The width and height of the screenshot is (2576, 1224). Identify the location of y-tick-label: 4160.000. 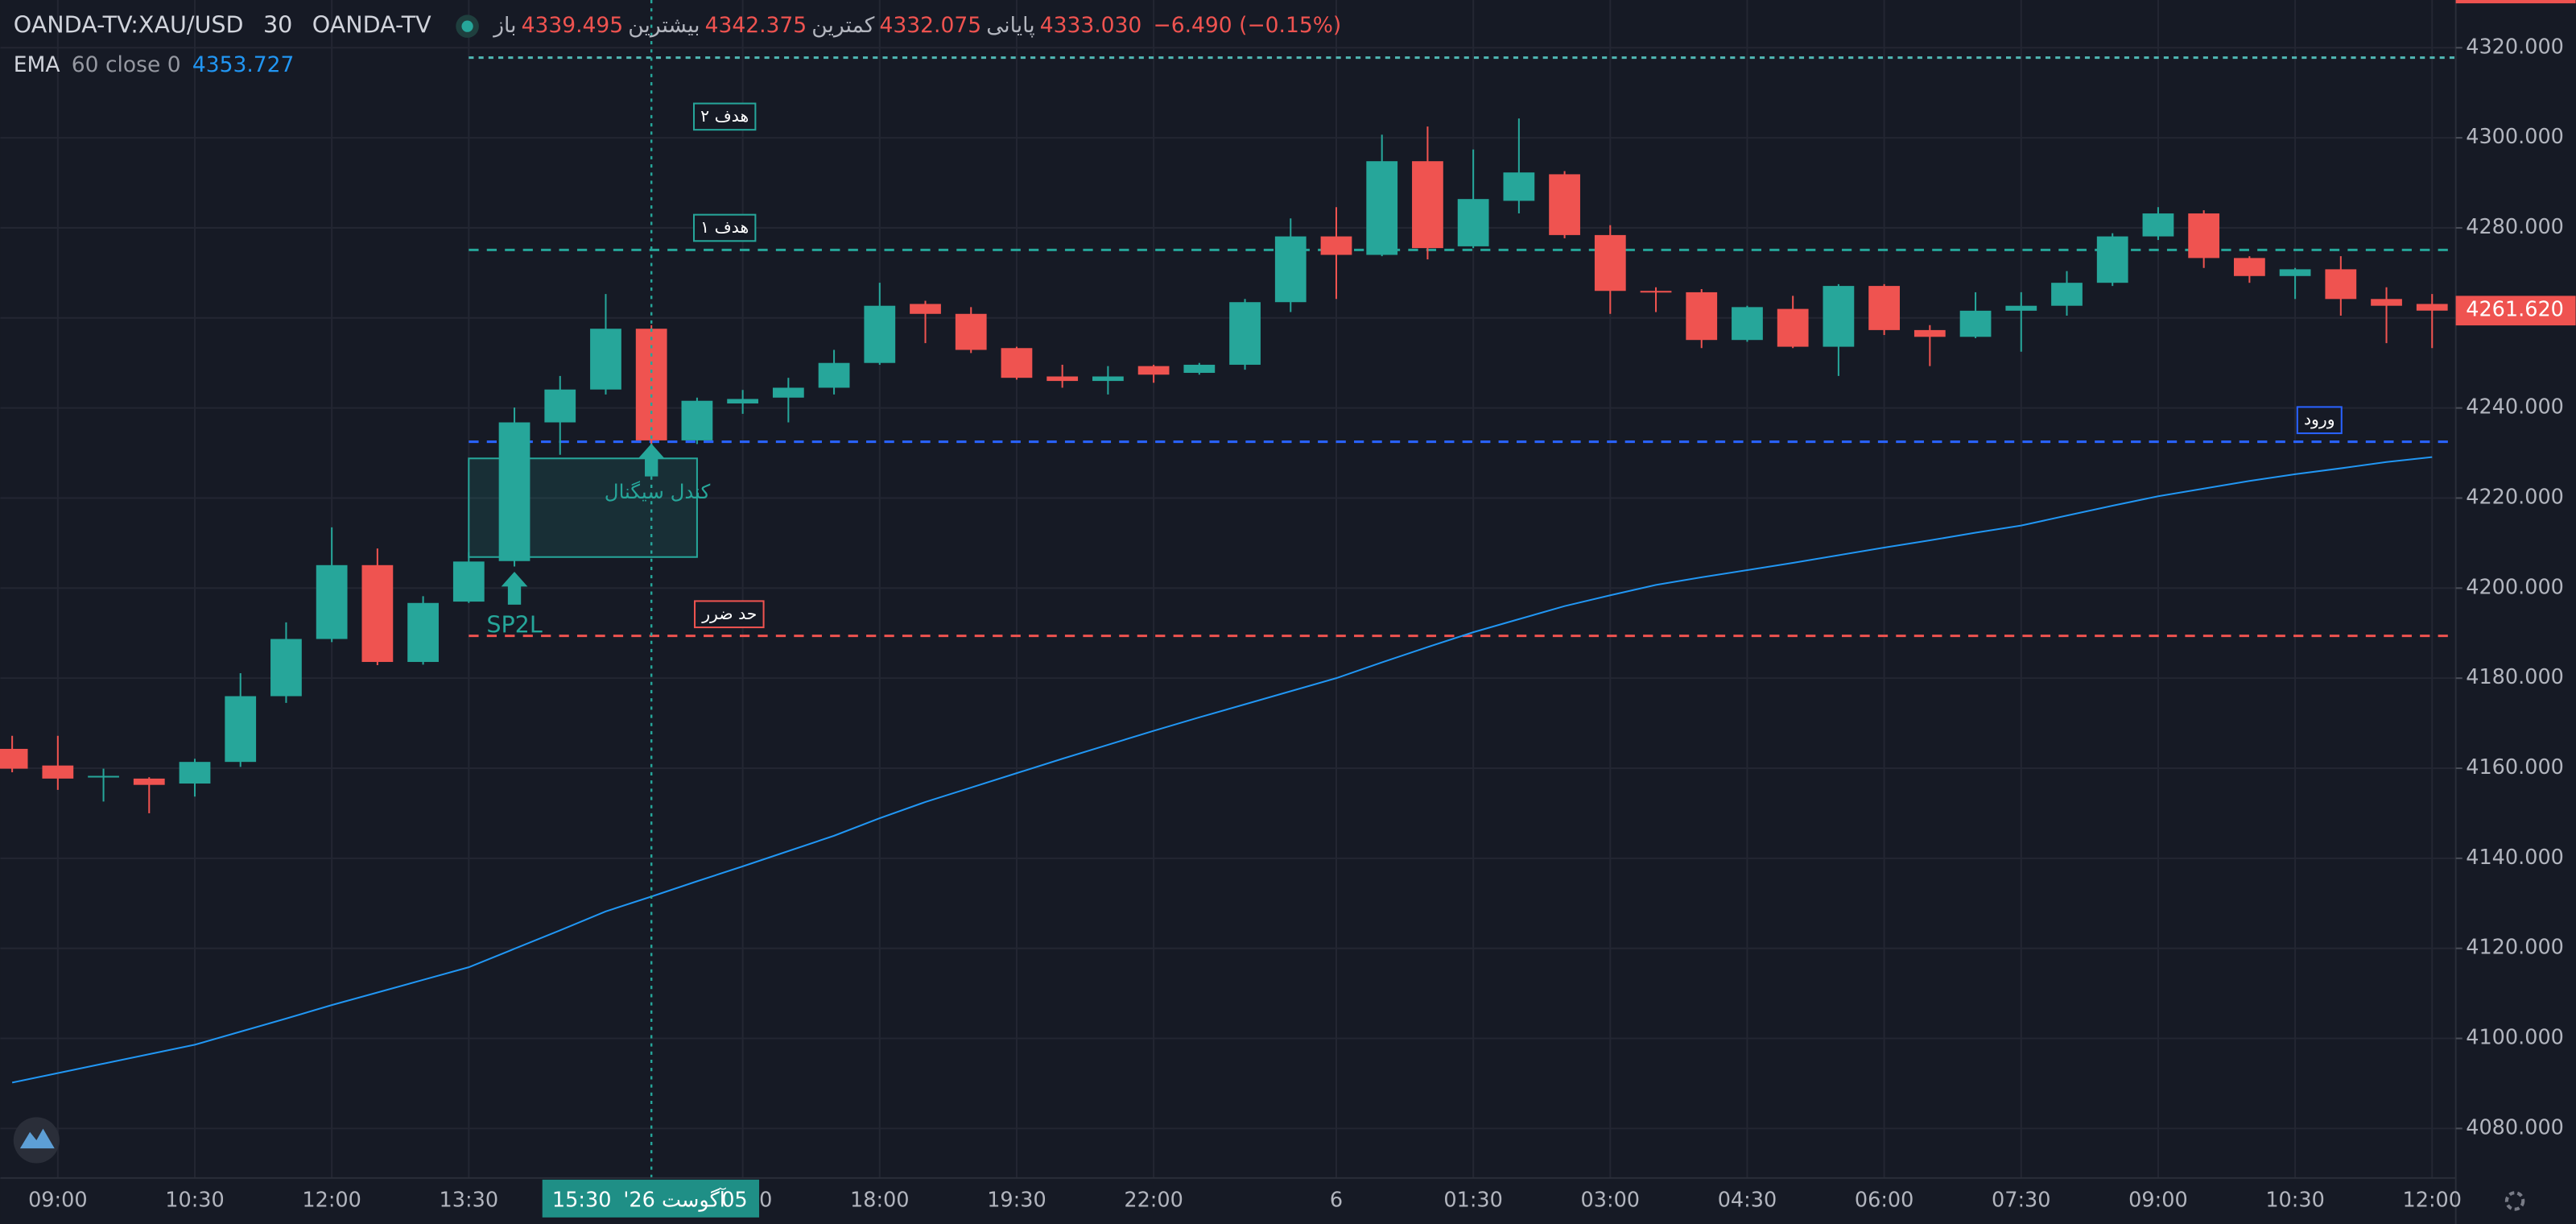
(2515, 767).